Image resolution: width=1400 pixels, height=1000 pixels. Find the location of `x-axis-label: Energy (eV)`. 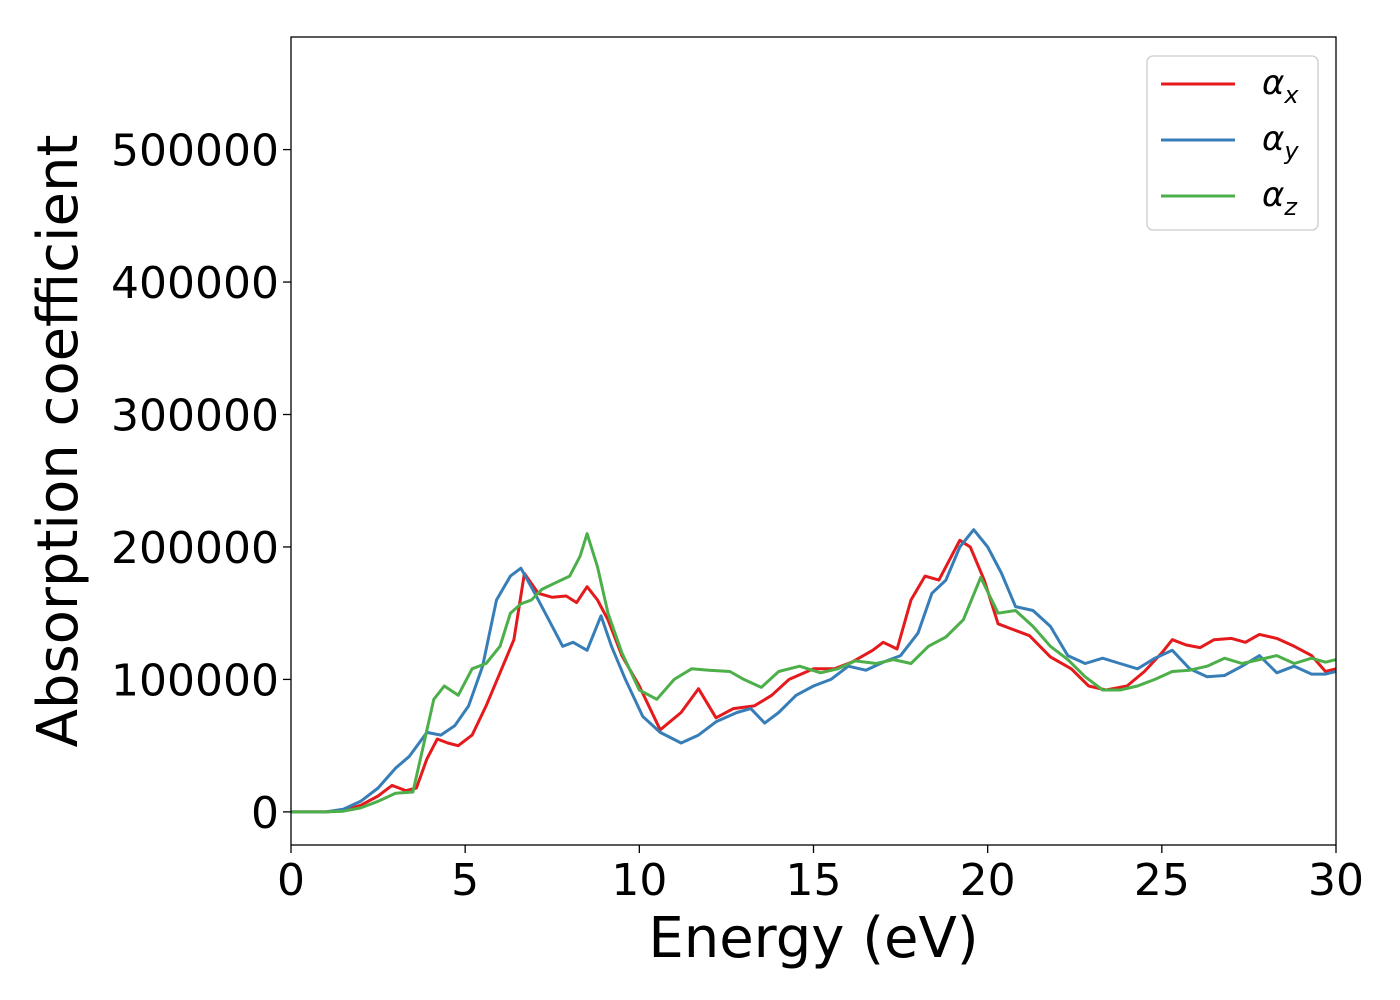

x-axis-label: Energy (eV) is located at coordinates (813, 938).